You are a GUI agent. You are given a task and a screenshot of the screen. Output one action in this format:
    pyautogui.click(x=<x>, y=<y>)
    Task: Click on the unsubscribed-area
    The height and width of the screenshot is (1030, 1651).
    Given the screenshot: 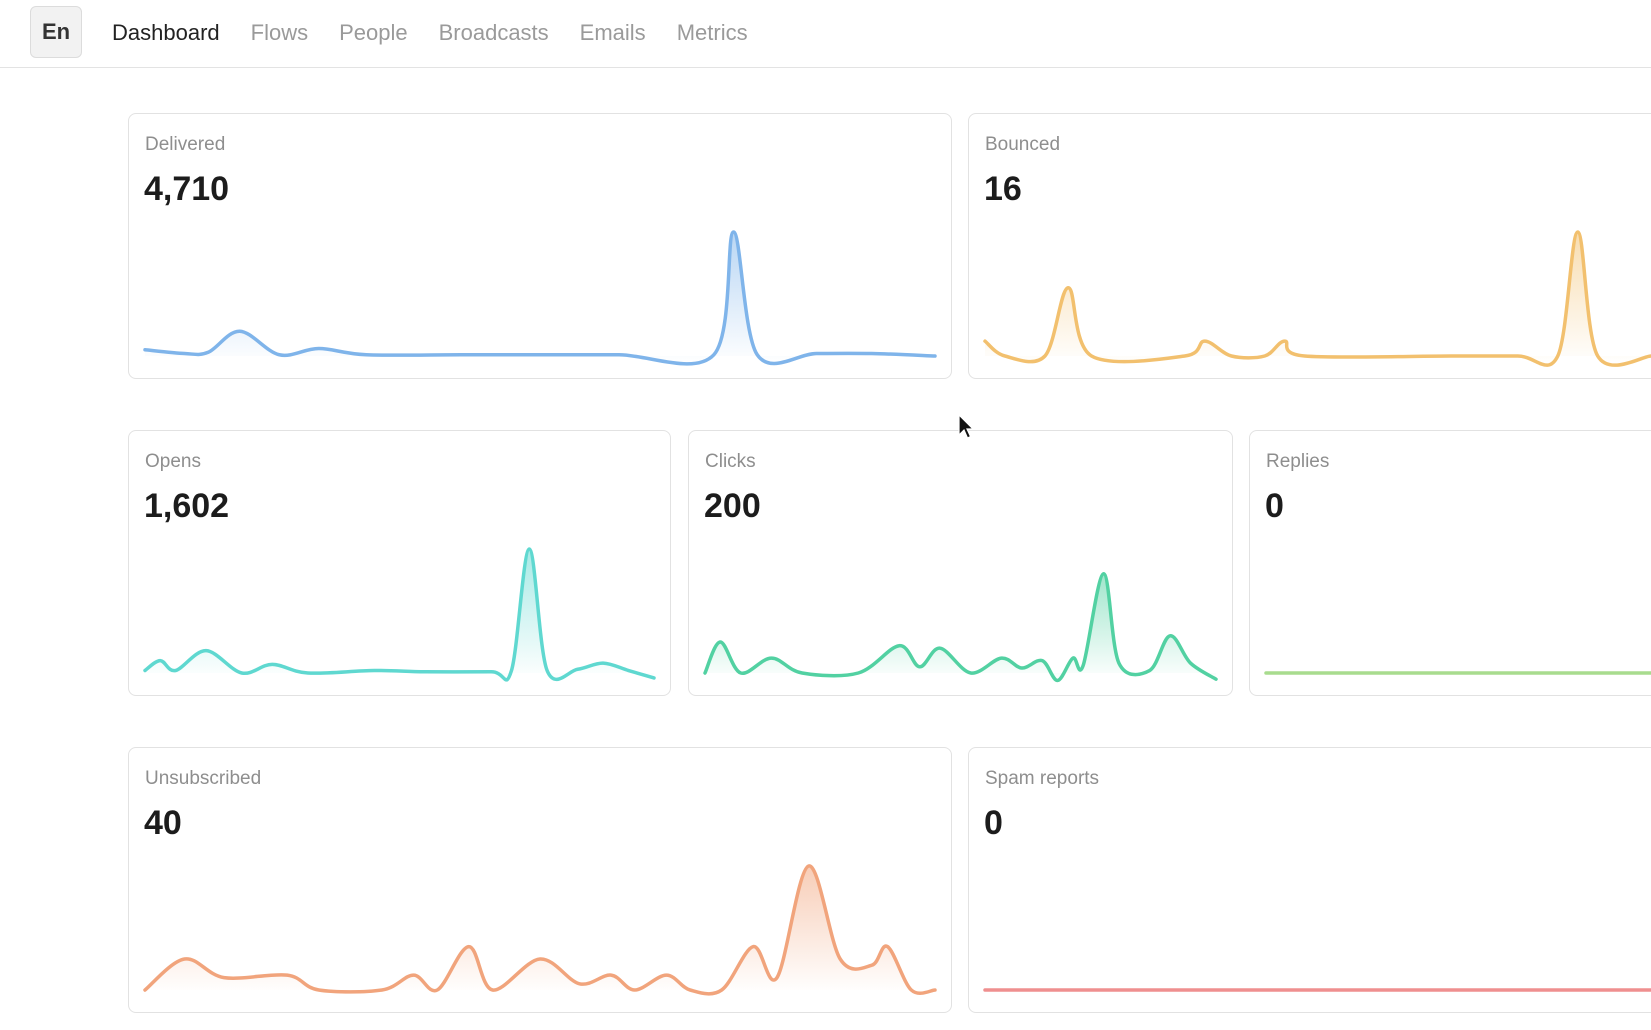 What is the action you would take?
    pyautogui.click(x=540, y=929)
    